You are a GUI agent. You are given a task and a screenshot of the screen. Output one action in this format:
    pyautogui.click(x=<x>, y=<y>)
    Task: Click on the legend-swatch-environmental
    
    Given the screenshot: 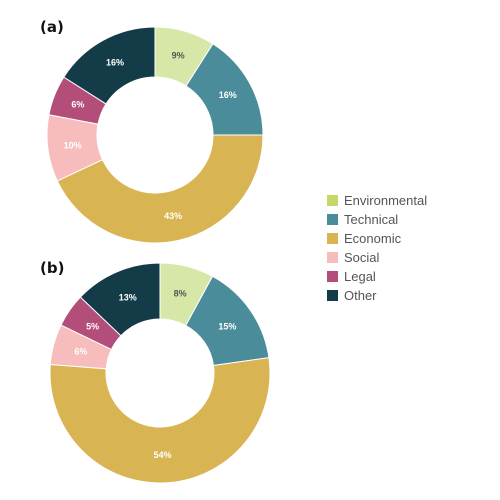 What is the action you would take?
    pyautogui.click(x=332, y=200)
    